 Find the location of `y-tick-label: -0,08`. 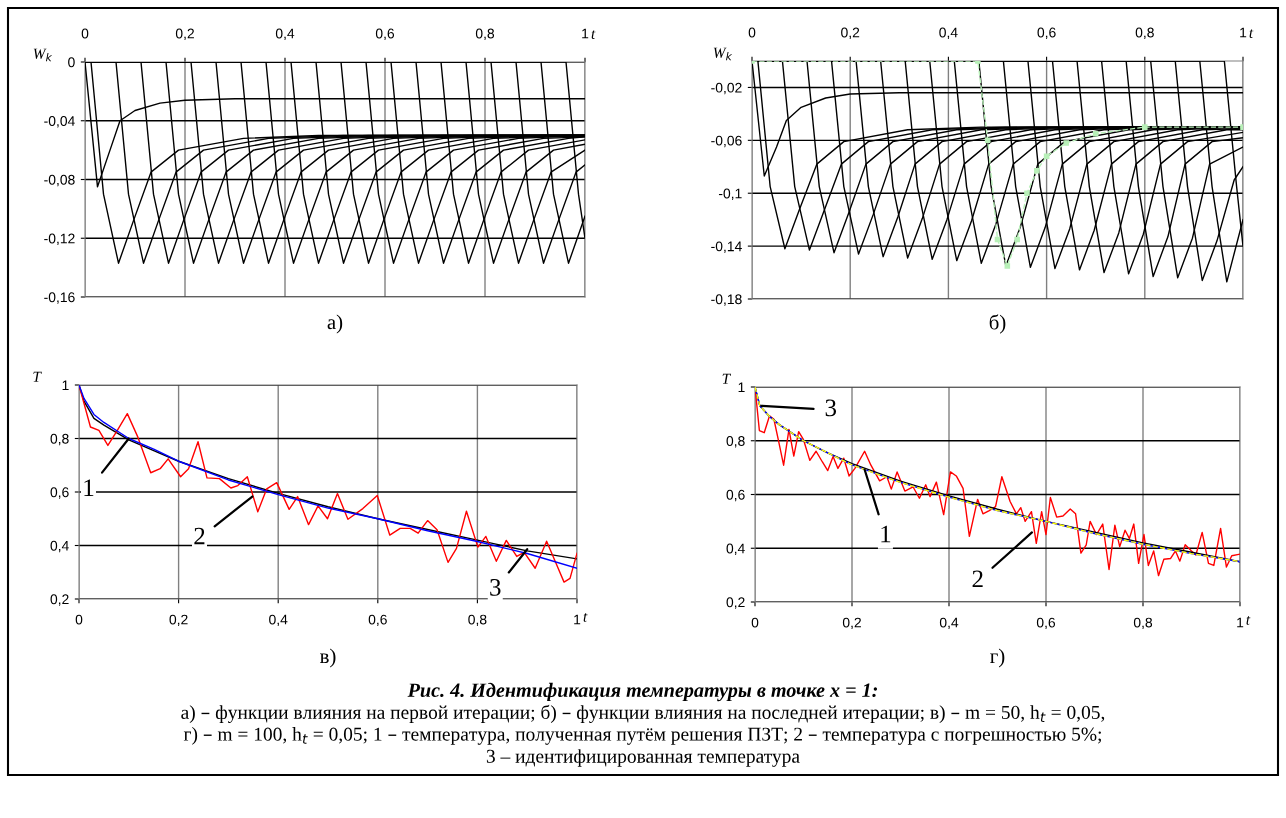

y-tick-label: -0,08 is located at coordinates (59, 180).